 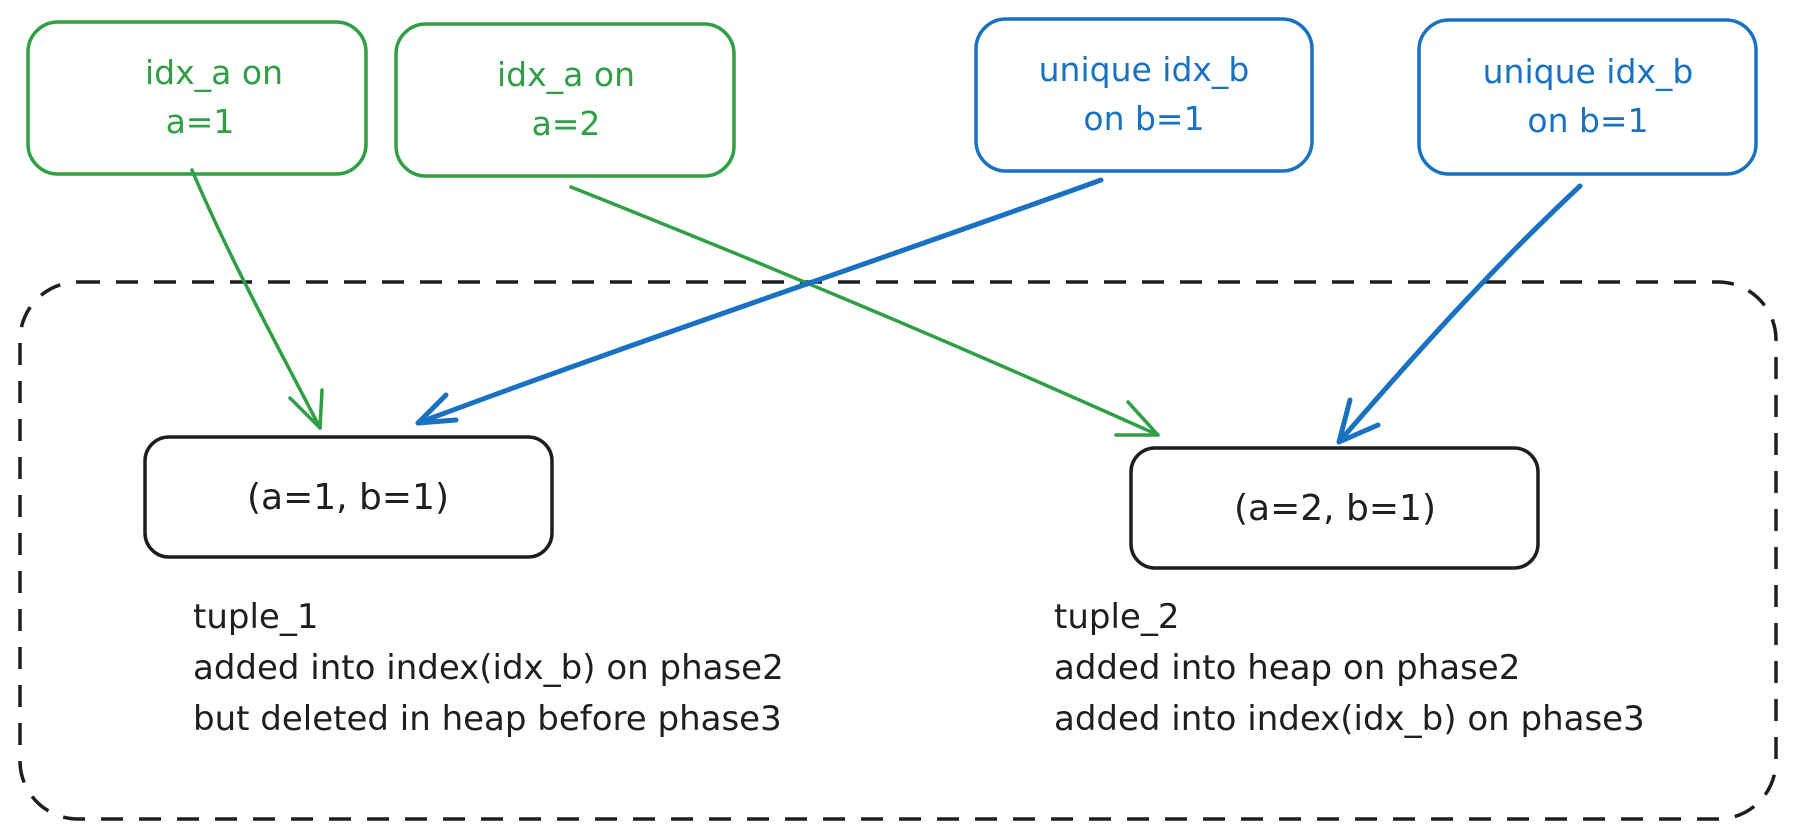 I want to click on index-box-idx-a-1: idx_a on a=1, so click(x=197, y=98).